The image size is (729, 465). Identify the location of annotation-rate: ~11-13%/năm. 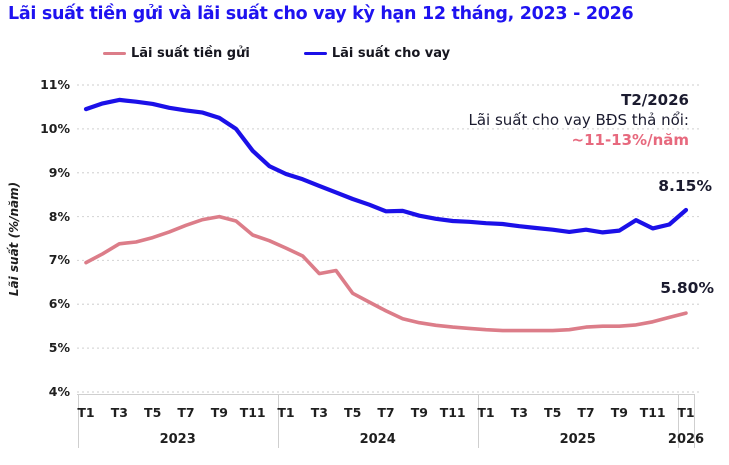
(630, 140).